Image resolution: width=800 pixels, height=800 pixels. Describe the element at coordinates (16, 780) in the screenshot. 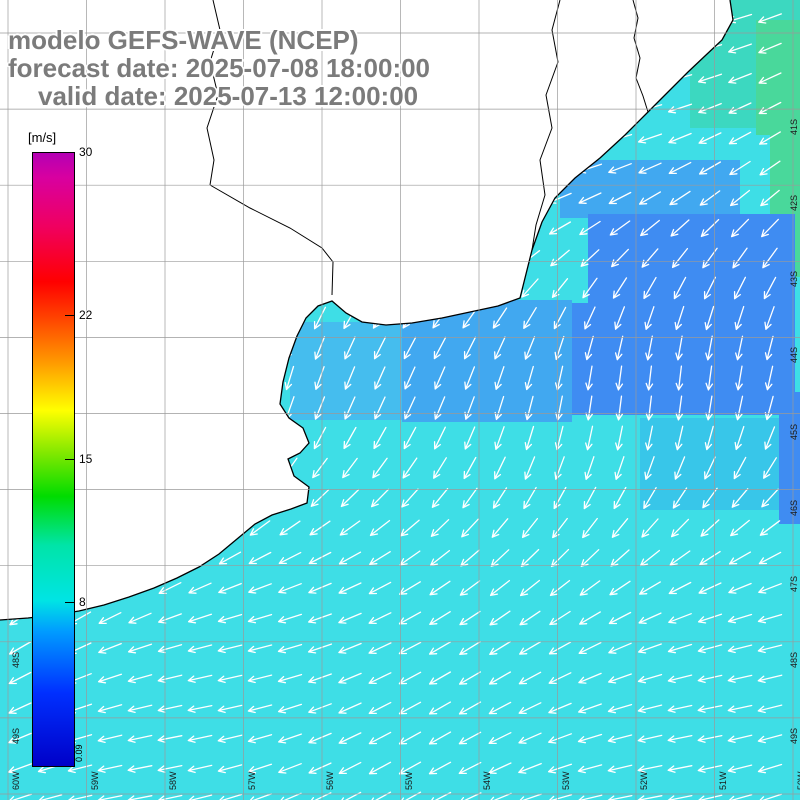

I see `lon-label: 60W` at that location.